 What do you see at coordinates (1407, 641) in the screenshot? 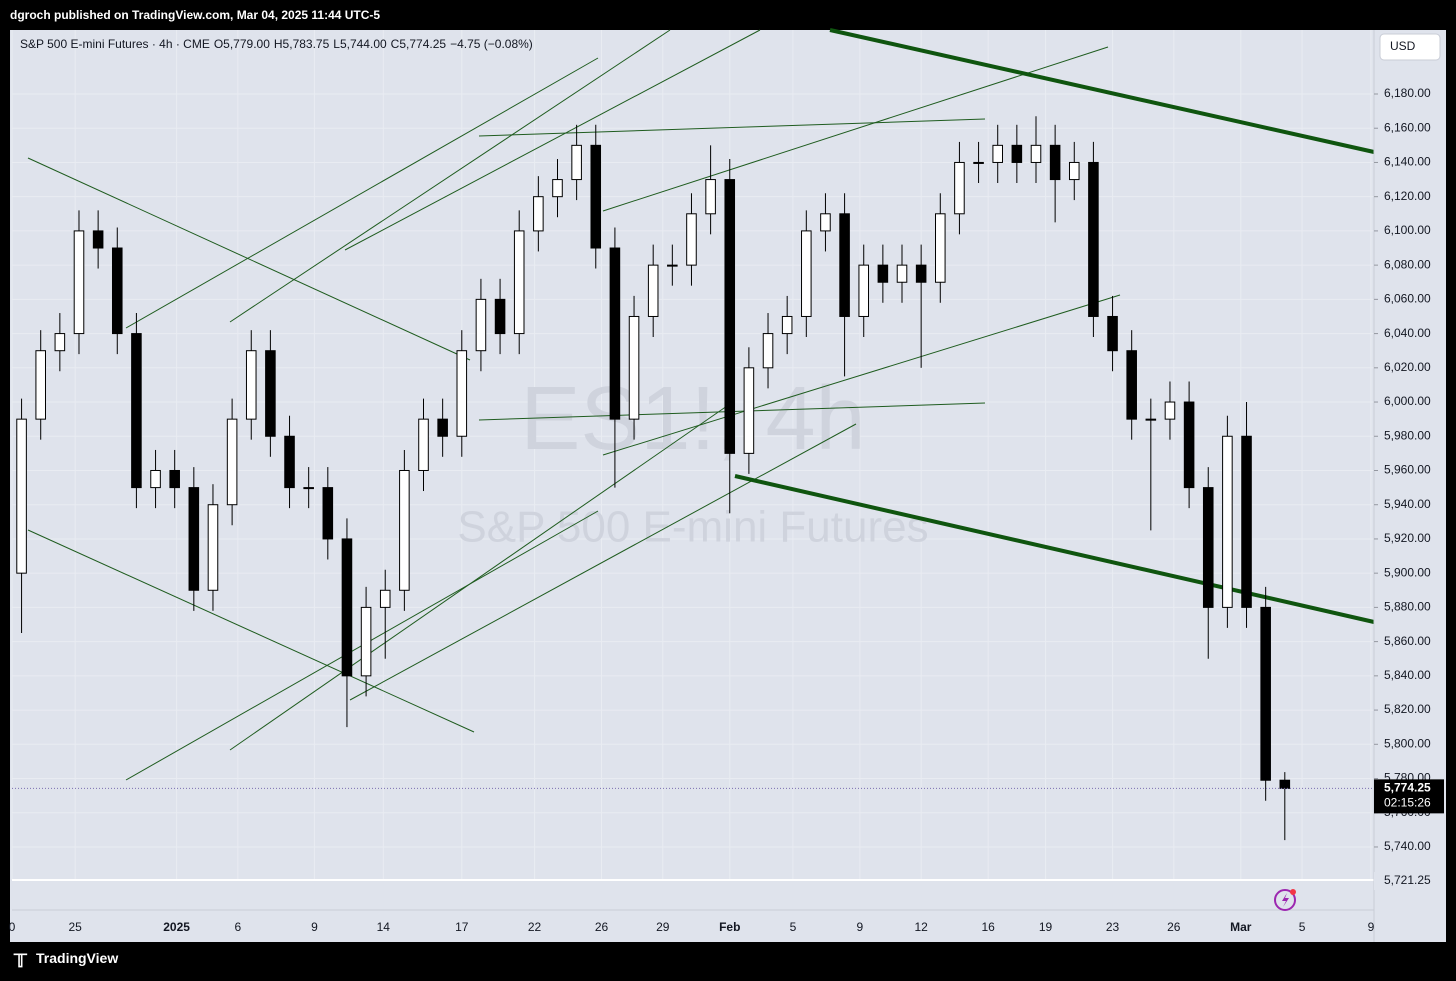
I see `y-tick-label: 5,860.00` at bounding box center [1407, 641].